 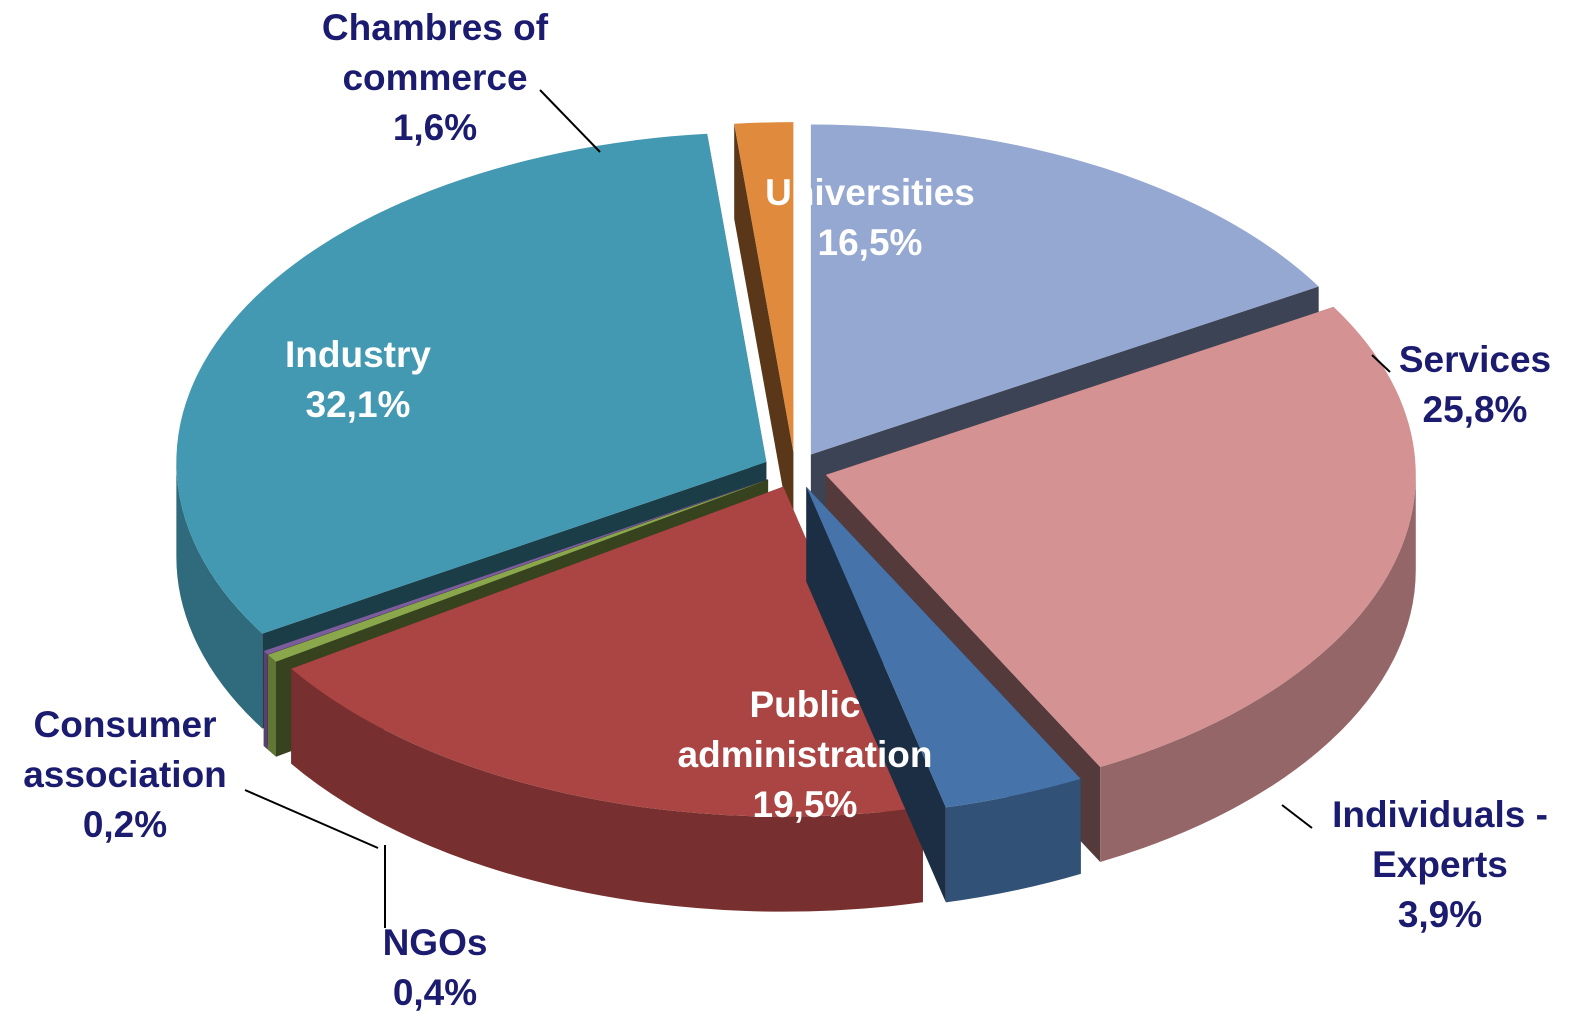 I want to click on data-label: Consumer association 0,2%, so click(x=127, y=775).